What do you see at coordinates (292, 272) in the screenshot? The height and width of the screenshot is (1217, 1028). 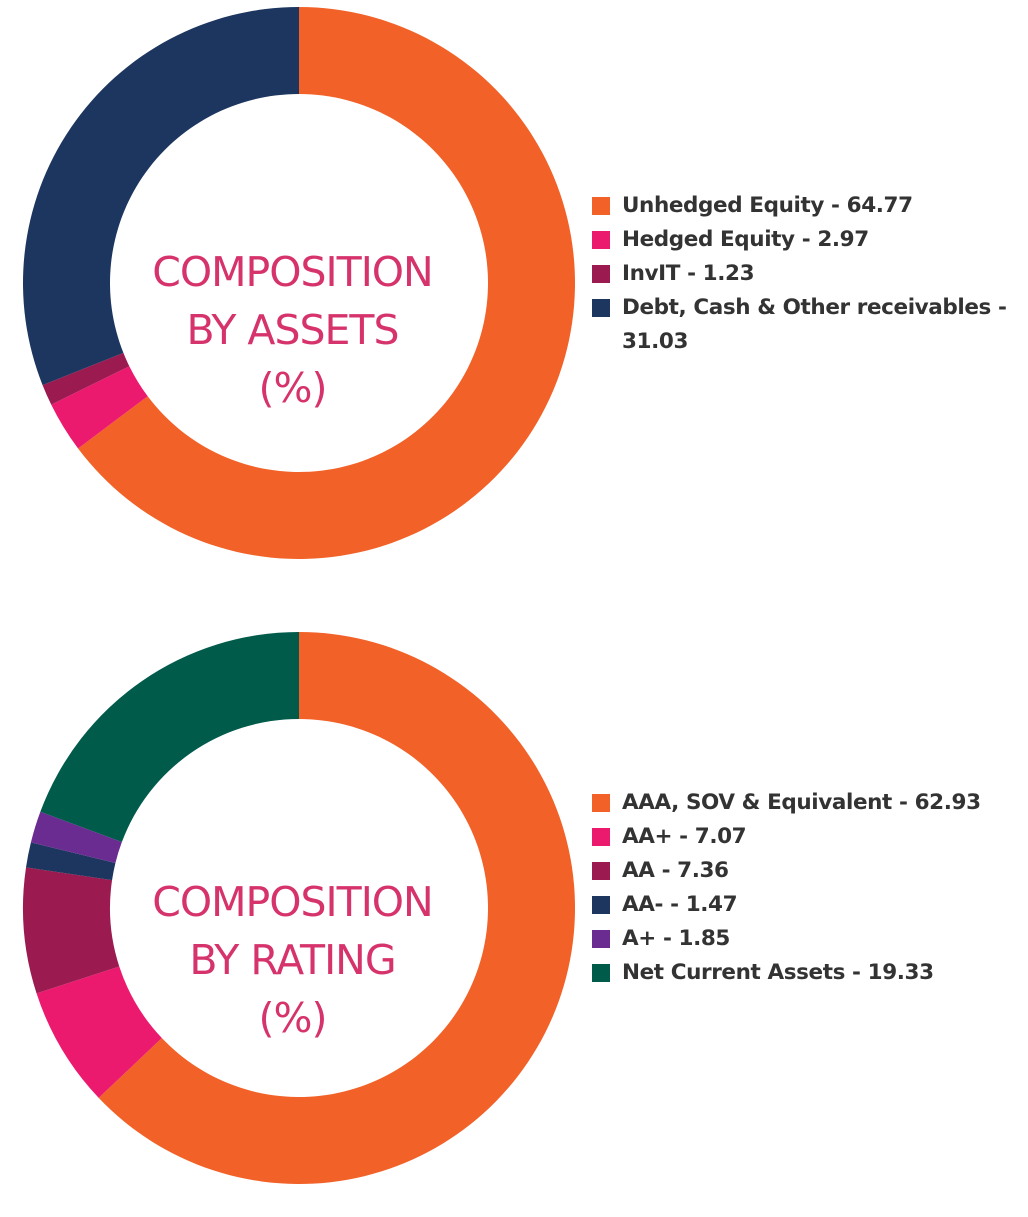 I see `assets-title-line-1: COMPOSITION` at bounding box center [292, 272].